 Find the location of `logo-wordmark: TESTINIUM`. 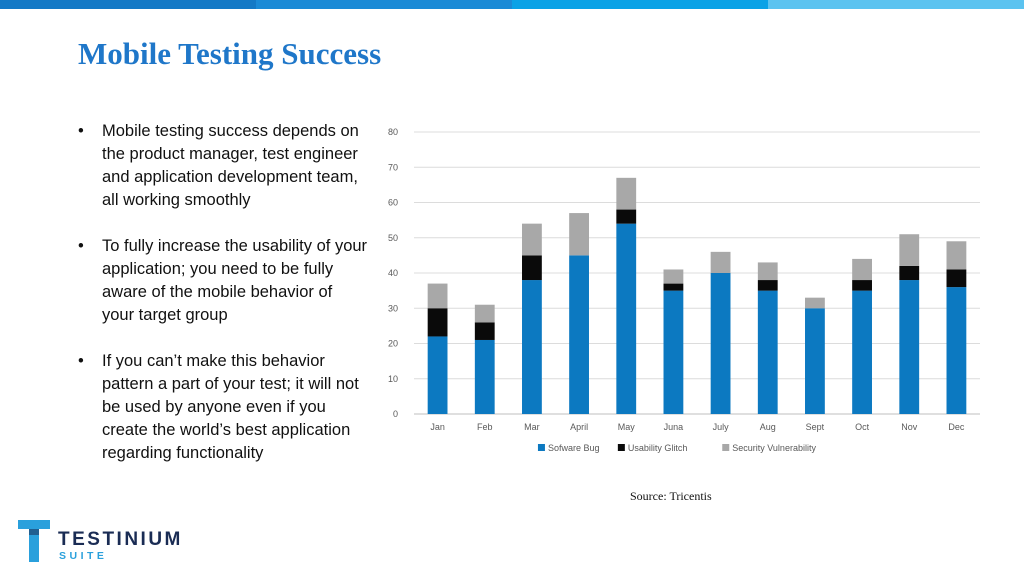

logo-wordmark: TESTINIUM is located at coordinates (120, 539).